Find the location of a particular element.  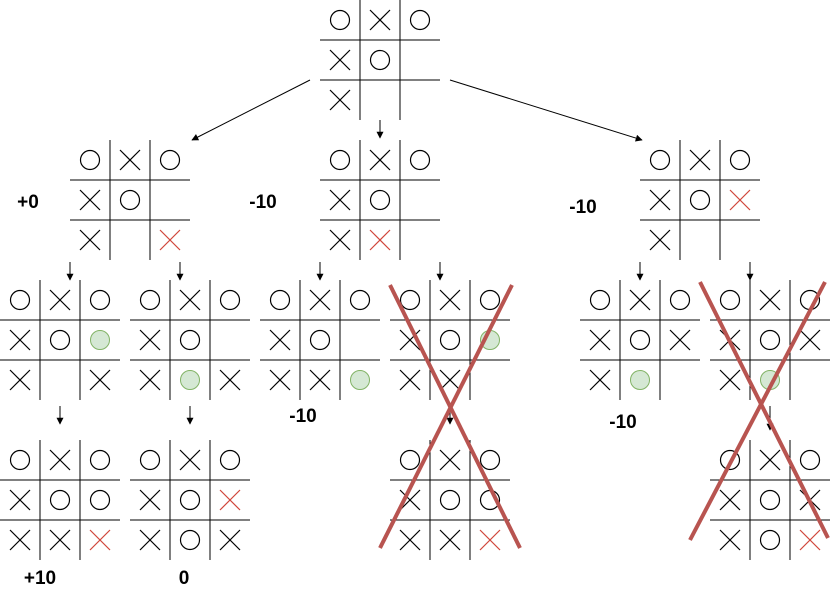

board-a1a is located at coordinates (60, 500).